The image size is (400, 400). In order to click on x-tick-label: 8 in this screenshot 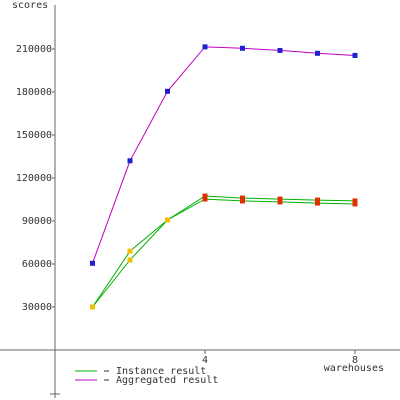, I will do `click(355, 360)`.